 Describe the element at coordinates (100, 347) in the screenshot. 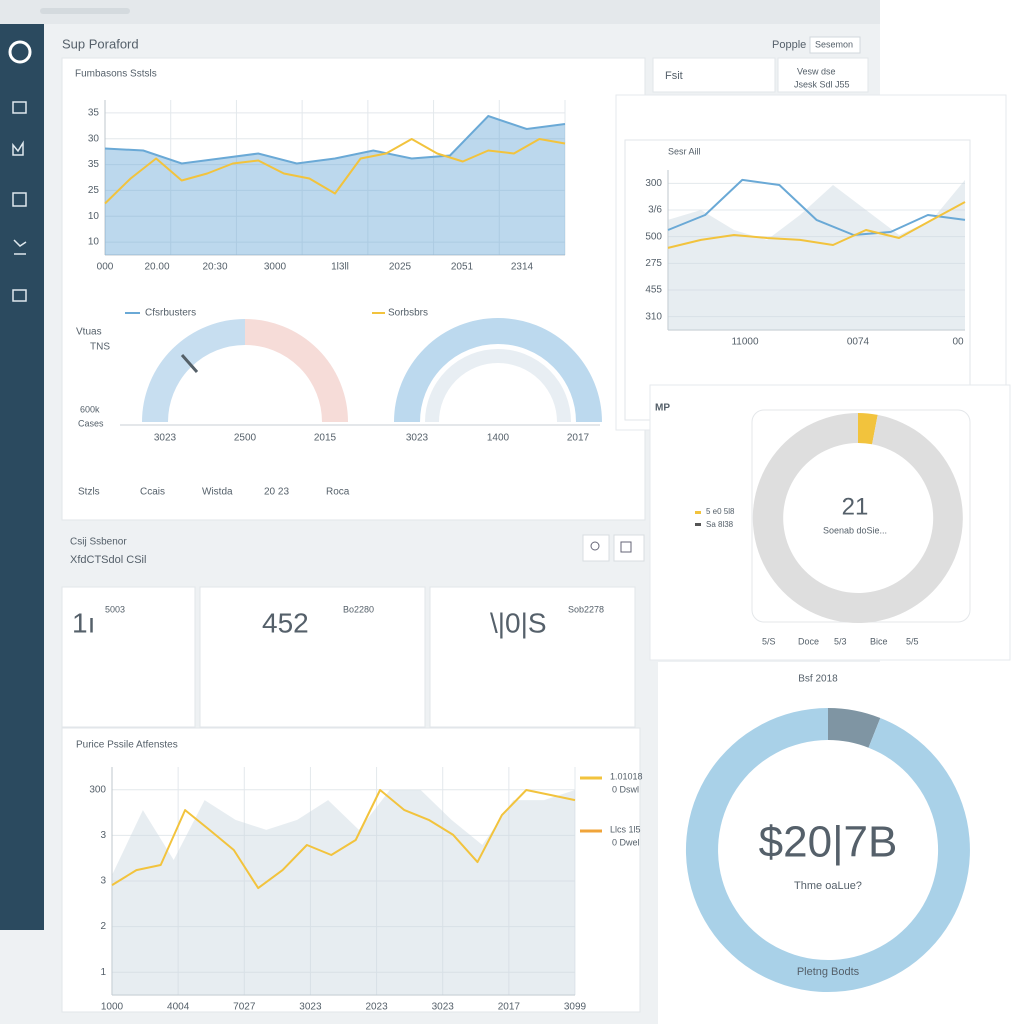

I see `gauge-label: TNS` at that location.